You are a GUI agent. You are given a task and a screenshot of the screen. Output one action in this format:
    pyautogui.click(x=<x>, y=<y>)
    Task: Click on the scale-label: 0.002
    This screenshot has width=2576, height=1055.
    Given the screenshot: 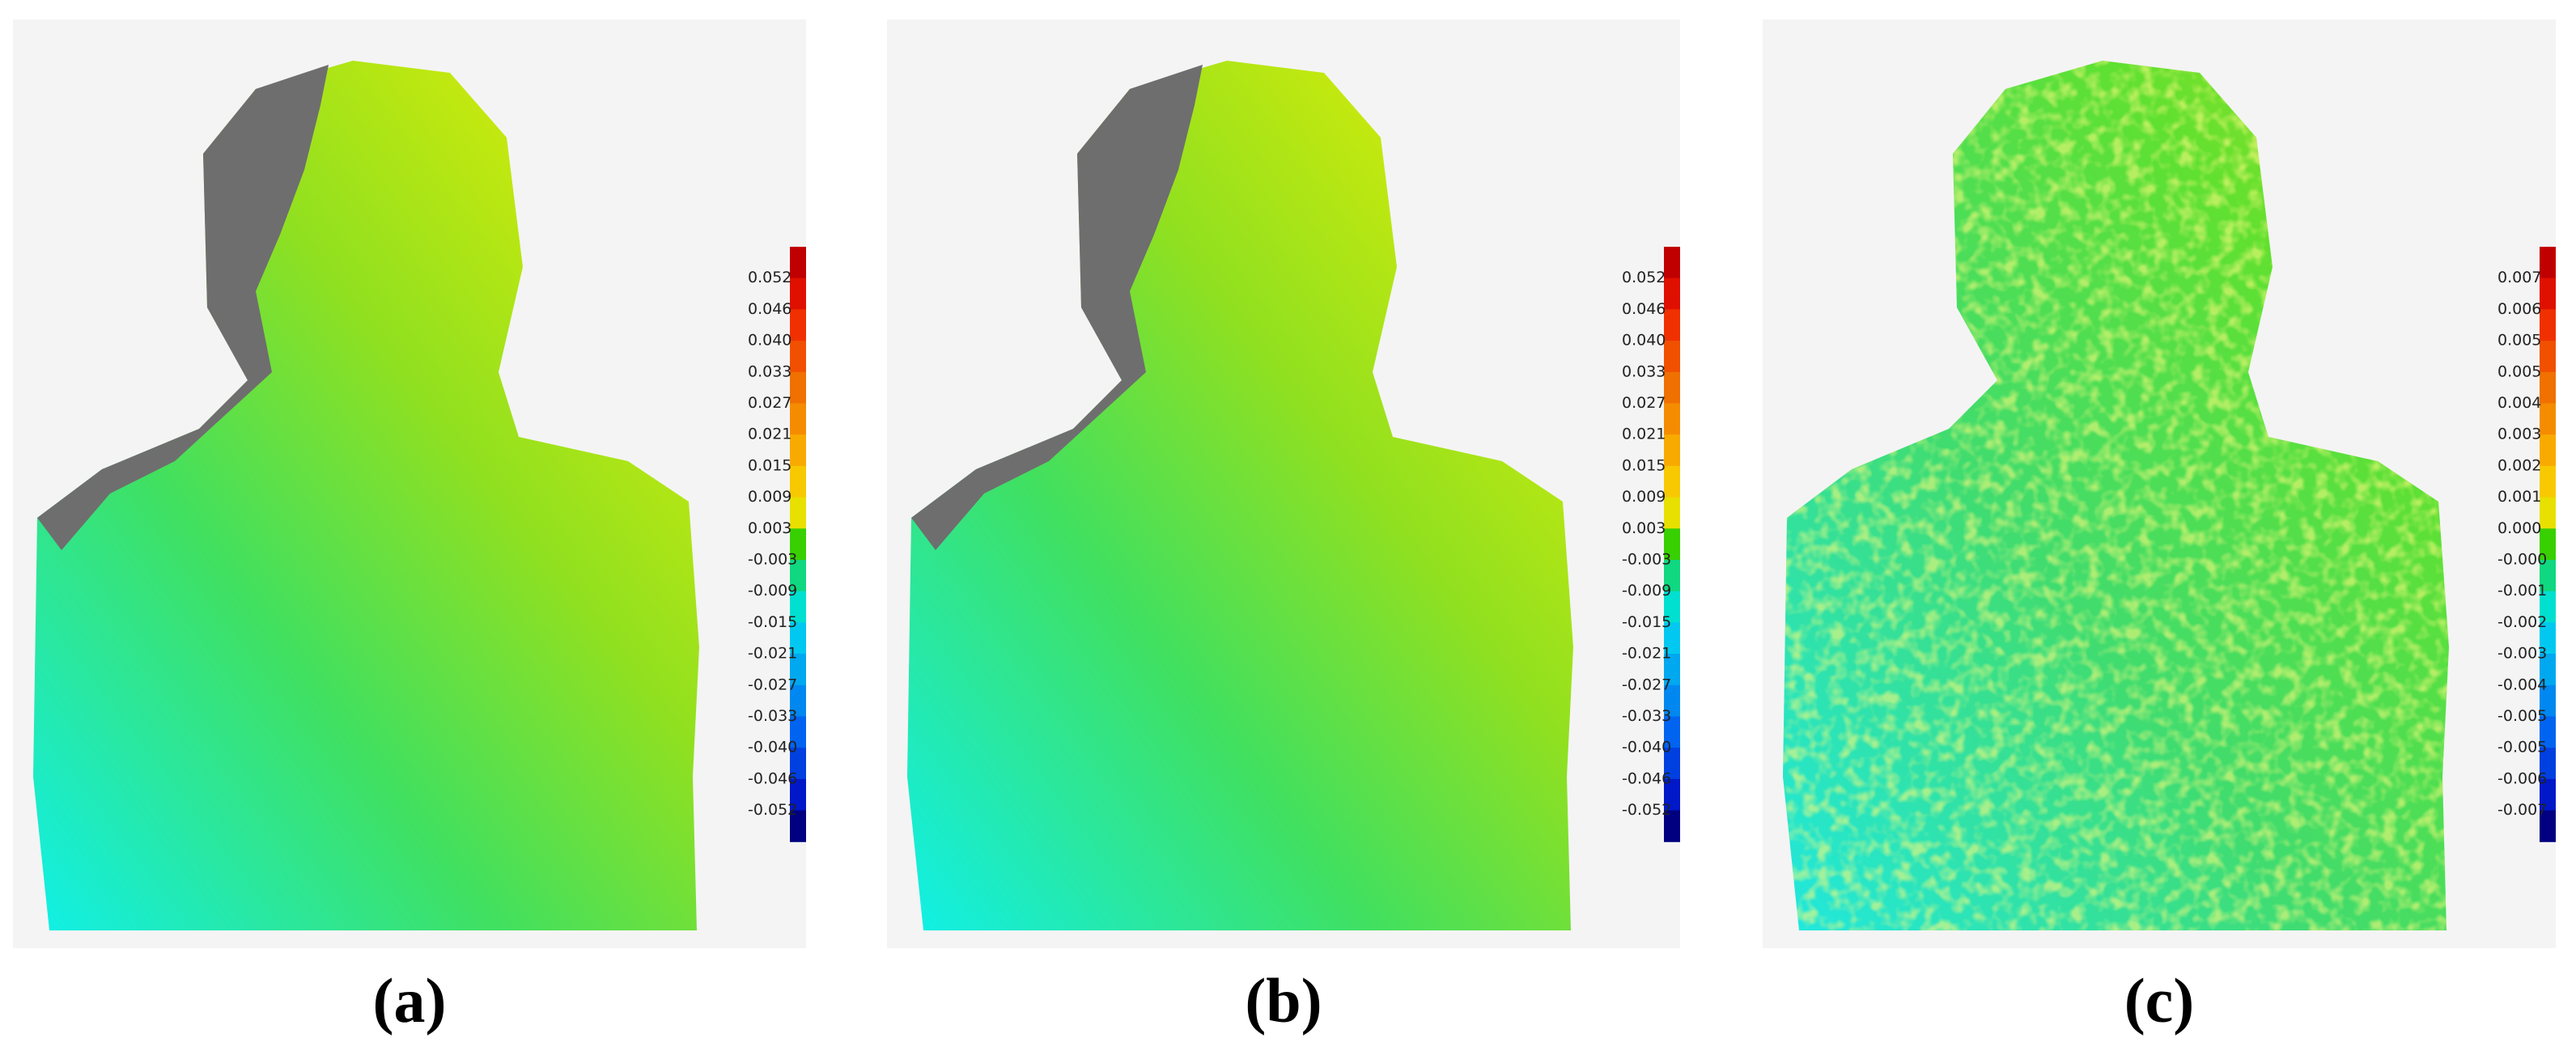 What is the action you would take?
    pyautogui.click(x=2519, y=465)
    